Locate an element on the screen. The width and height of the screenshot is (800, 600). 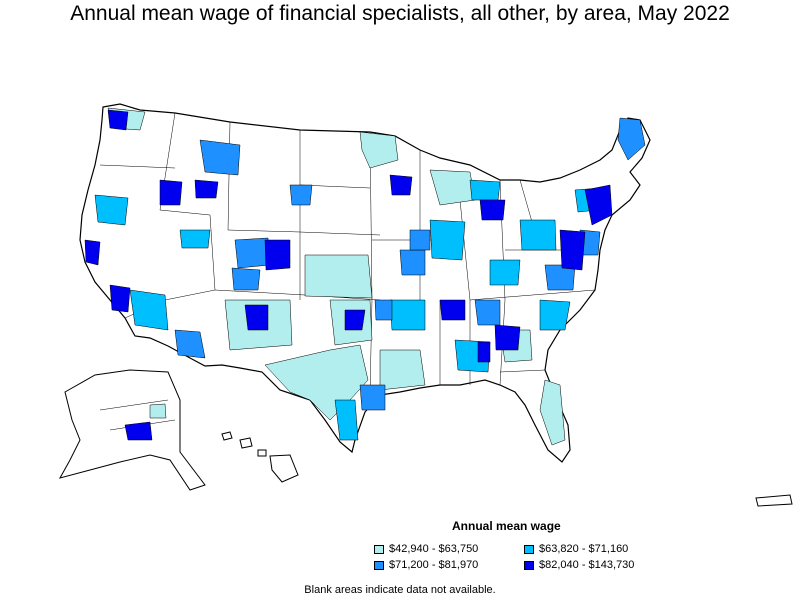
legend-item-tier-2: $63,820 - $71,160 is located at coordinates (576, 549).